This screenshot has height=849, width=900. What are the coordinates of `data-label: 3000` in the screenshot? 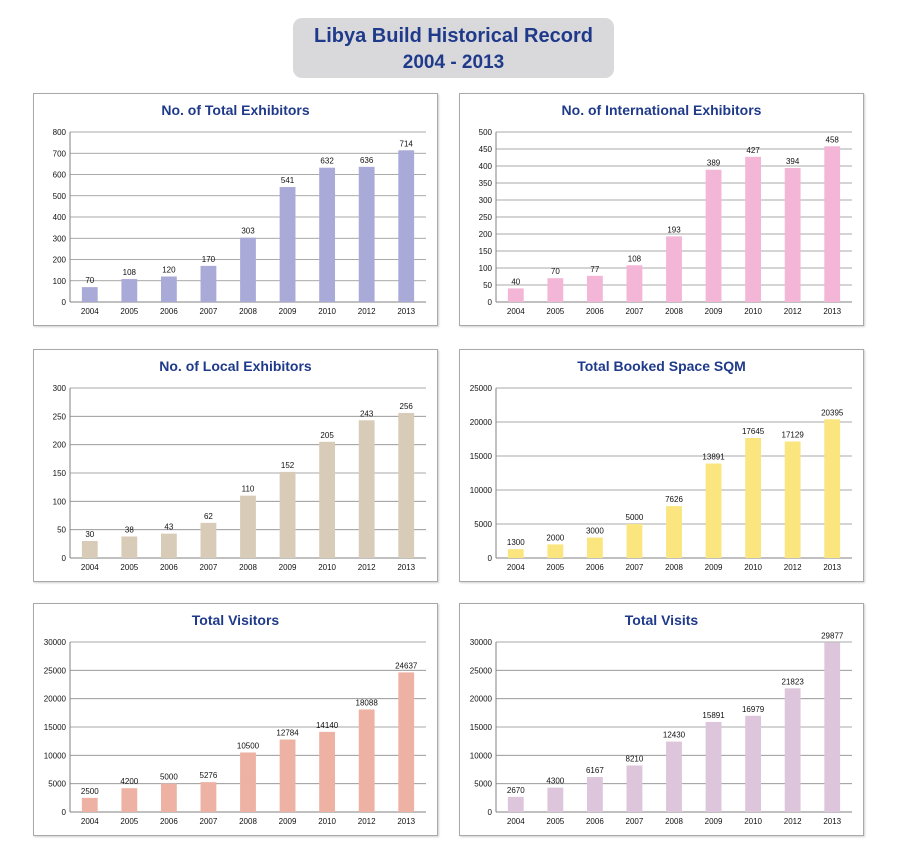 It's located at (595, 531).